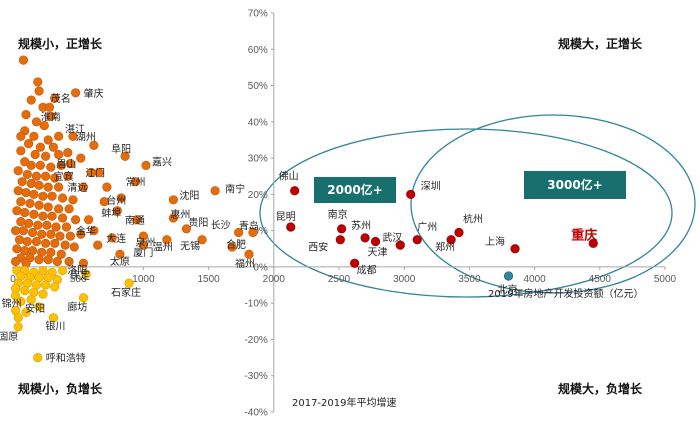 This screenshot has width=700, height=443. I want to click on city-label: 固原, so click(9, 337).